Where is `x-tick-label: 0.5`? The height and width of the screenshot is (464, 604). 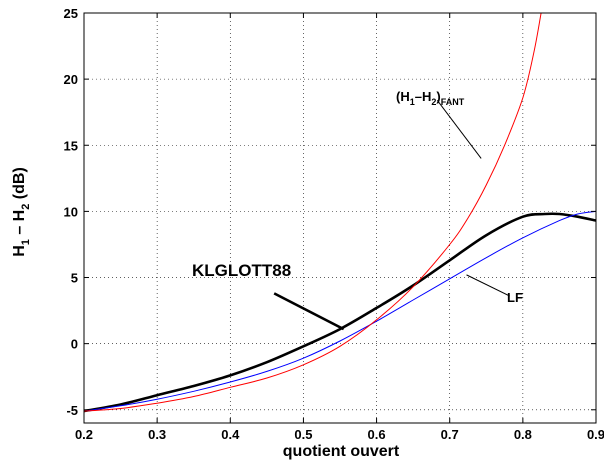
x-tick-label: 0.5 is located at coordinates (303, 434).